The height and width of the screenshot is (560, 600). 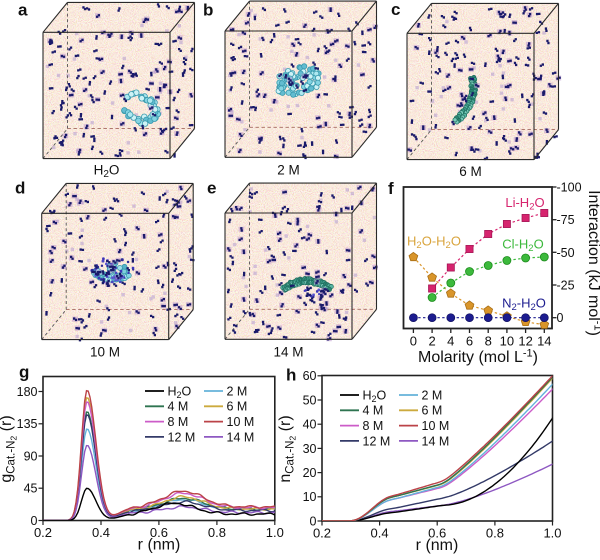 I want to click on svg-text: 6, so click(x=469, y=341).